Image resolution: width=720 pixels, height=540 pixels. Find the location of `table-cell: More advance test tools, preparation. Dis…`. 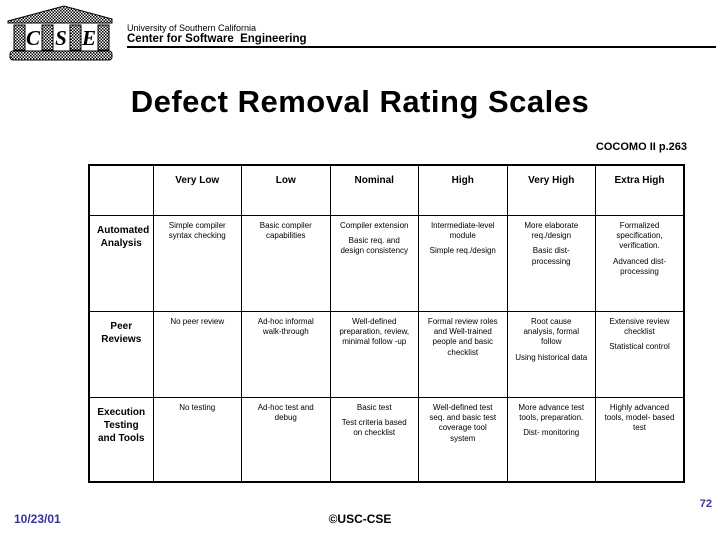

table-cell: More advance test tools, preparation. Dis… is located at coordinates (551, 439).